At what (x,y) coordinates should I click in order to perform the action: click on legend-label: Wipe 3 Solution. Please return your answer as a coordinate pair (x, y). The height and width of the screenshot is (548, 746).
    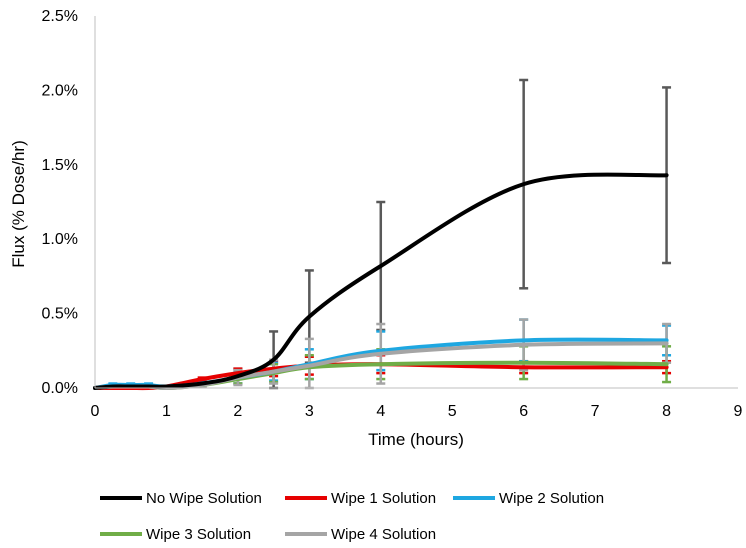
    Looking at the image, I should click on (198, 534).